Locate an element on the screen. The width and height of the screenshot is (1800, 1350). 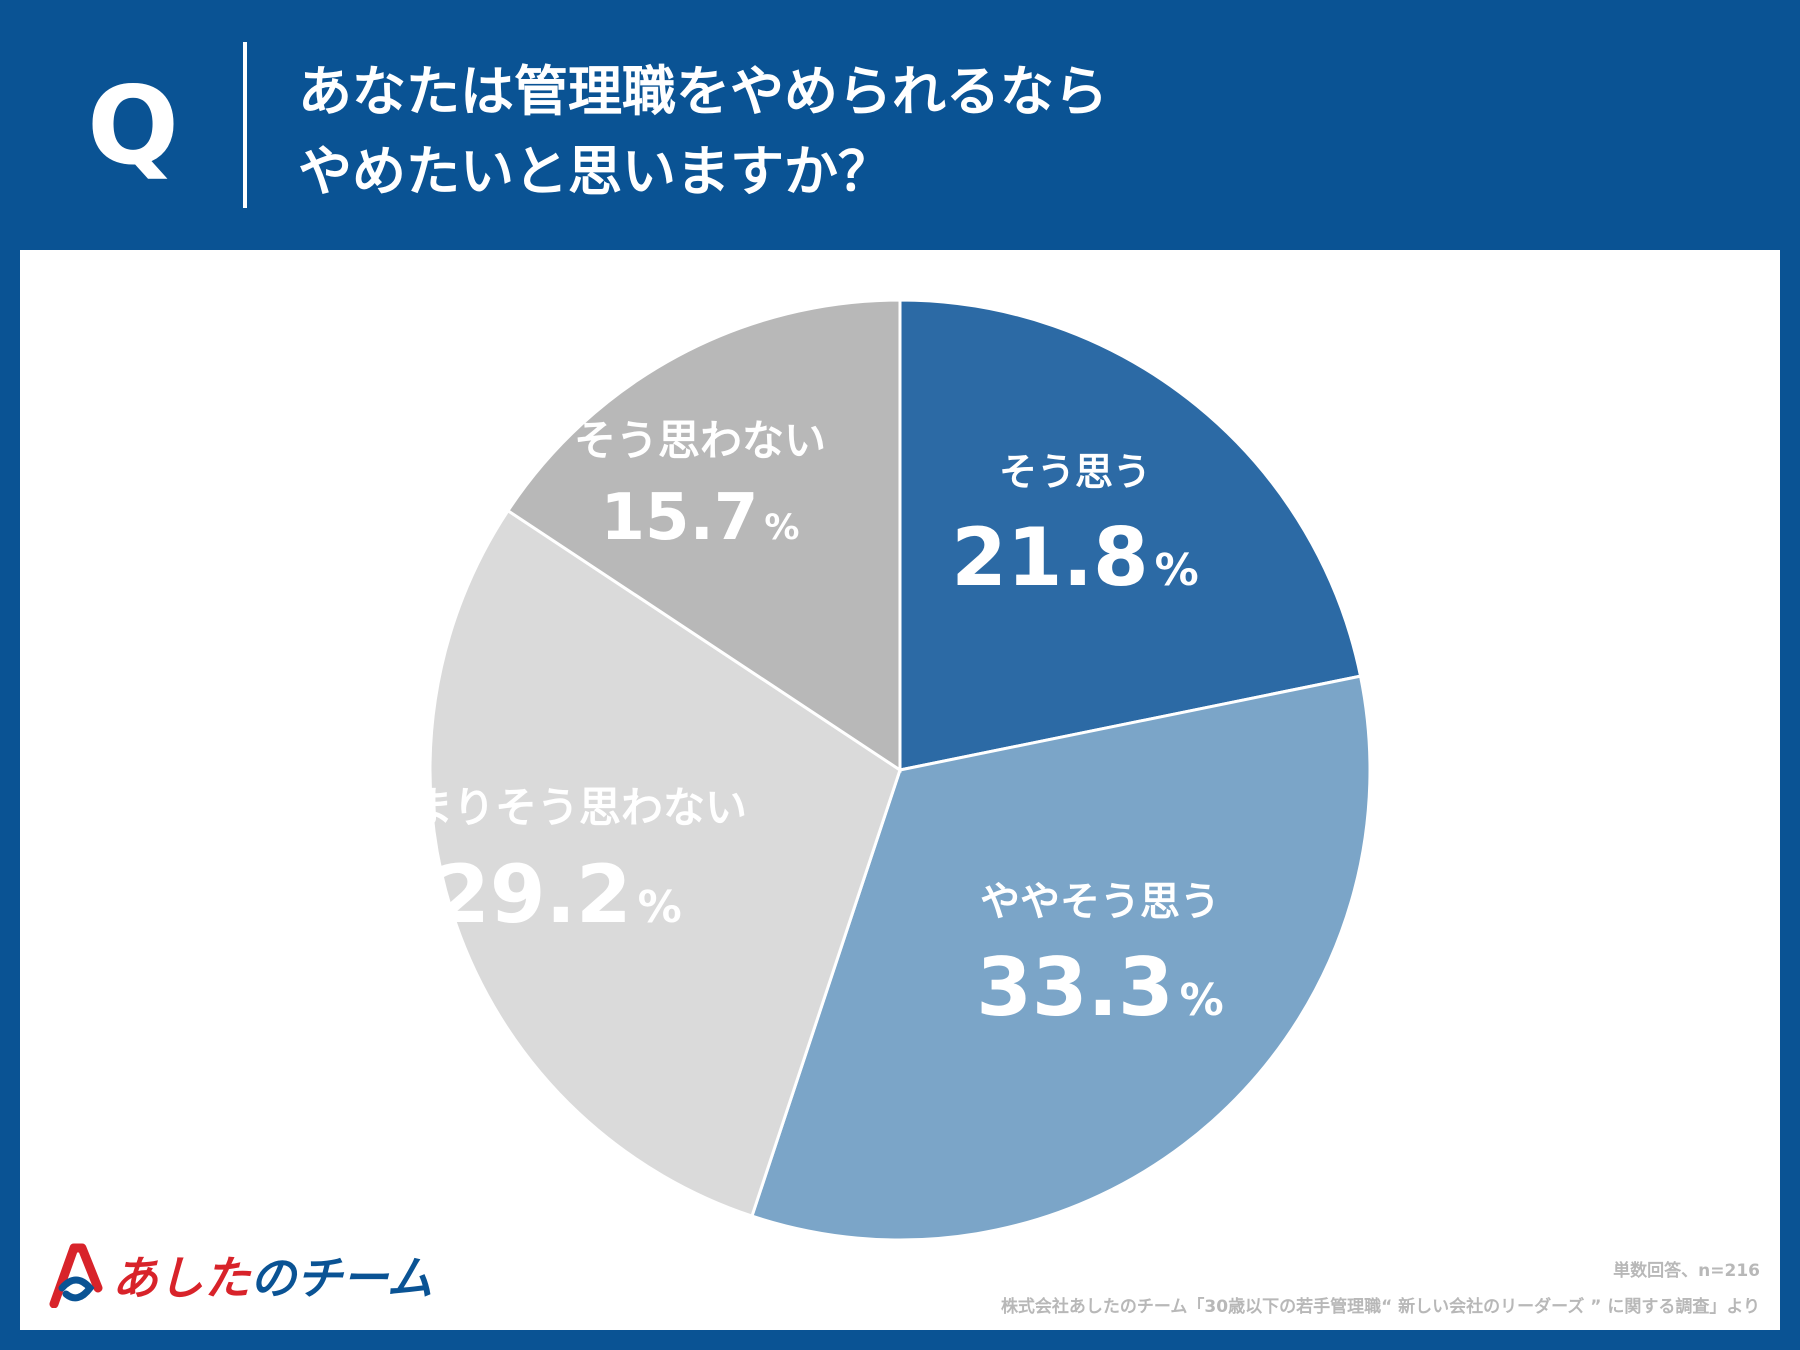
logo-mark-icon is located at coordinates (76, 1275).